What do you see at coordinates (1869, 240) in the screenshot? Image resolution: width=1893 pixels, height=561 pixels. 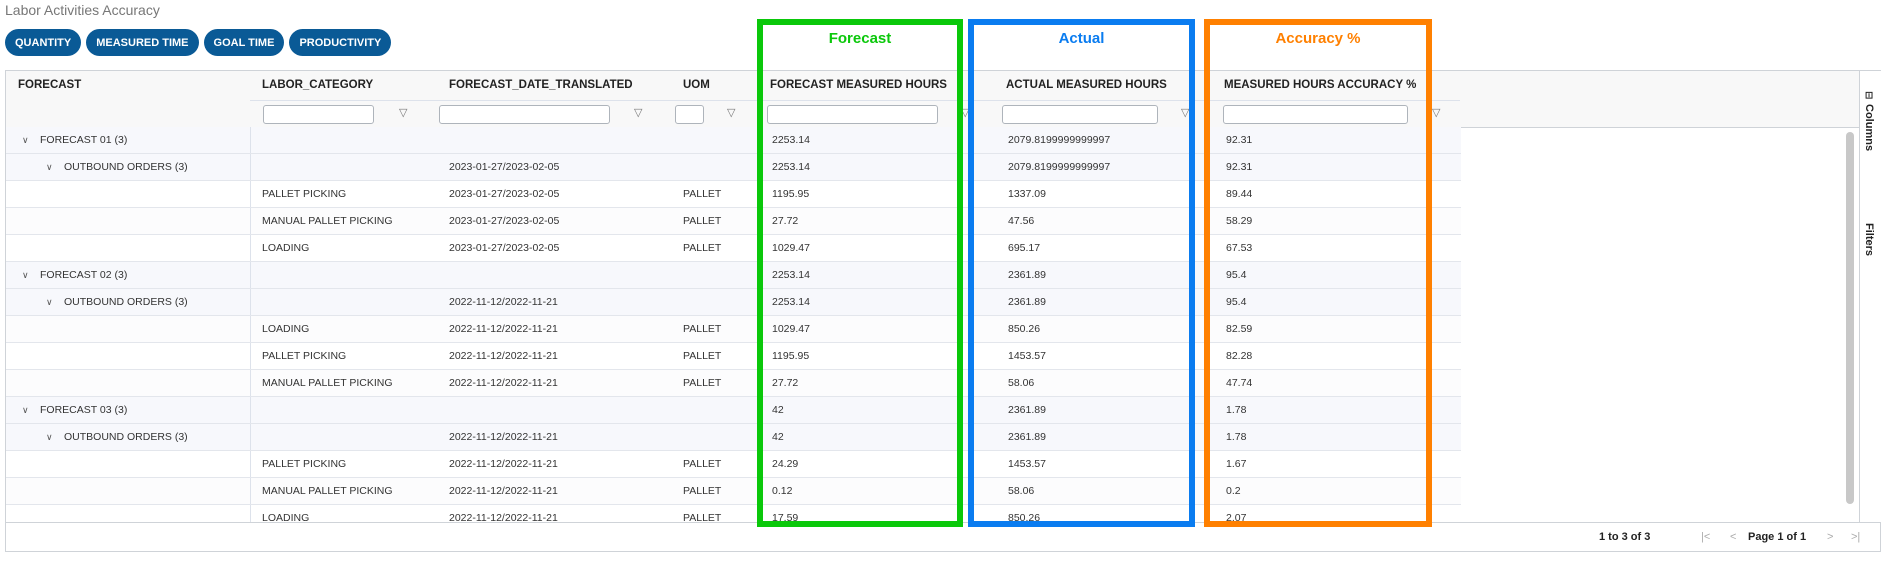 I see `filters-tab: Filters` at bounding box center [1869, 240].